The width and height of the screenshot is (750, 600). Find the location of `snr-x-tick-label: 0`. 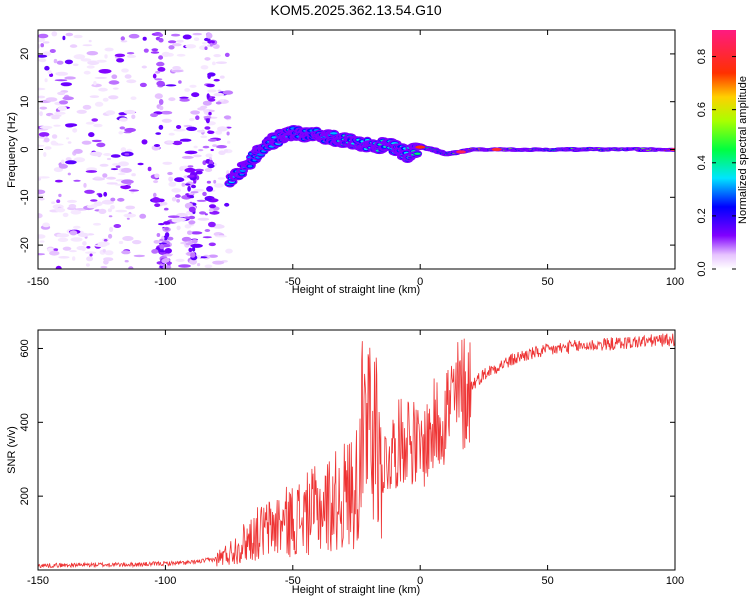

snr-x-tick-label: 0 is located at coordinates (420, 581).